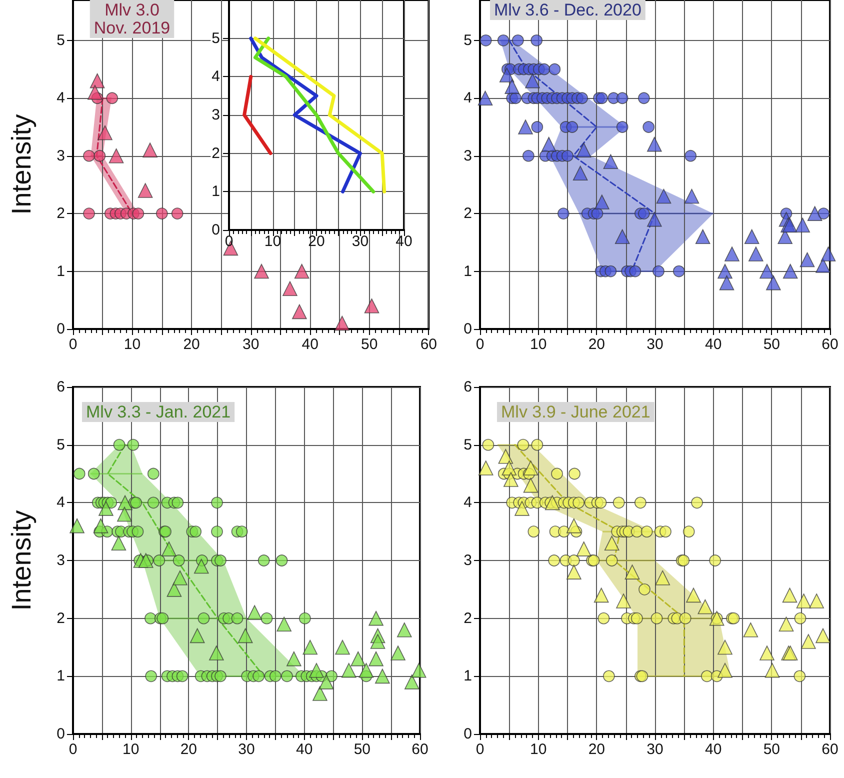  What do you see at coordinates (575, 412) in the screenshot?
I see `text: Mlv 3.9 - June 2021` at bounding box center [575, 412].